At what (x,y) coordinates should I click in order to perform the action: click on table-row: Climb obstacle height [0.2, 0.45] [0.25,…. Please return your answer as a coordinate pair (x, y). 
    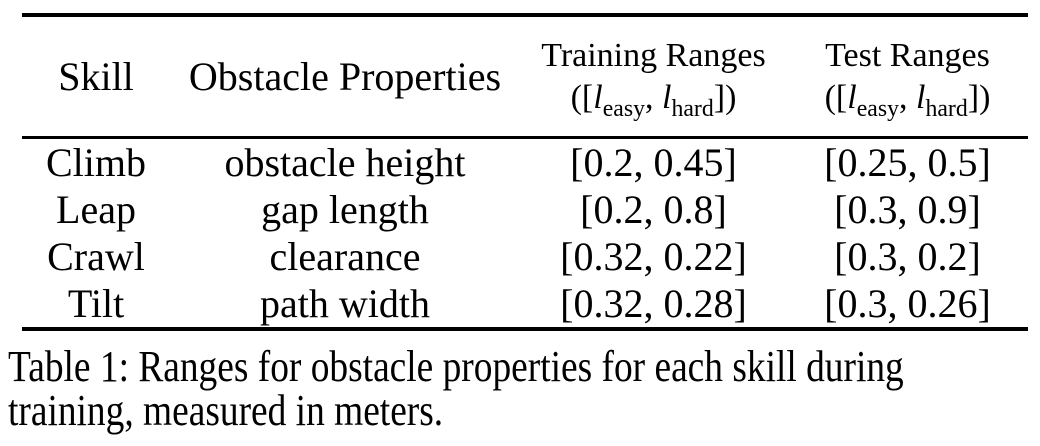
    Looking at the image, I should click on (525, 162).